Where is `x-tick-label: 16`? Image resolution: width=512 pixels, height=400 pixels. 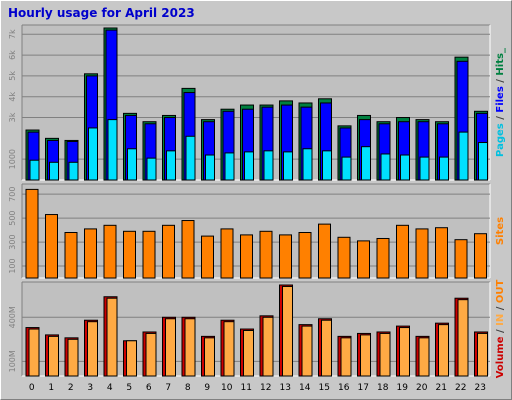 x-tick-label: 16 is located at coordinates (344, 388).